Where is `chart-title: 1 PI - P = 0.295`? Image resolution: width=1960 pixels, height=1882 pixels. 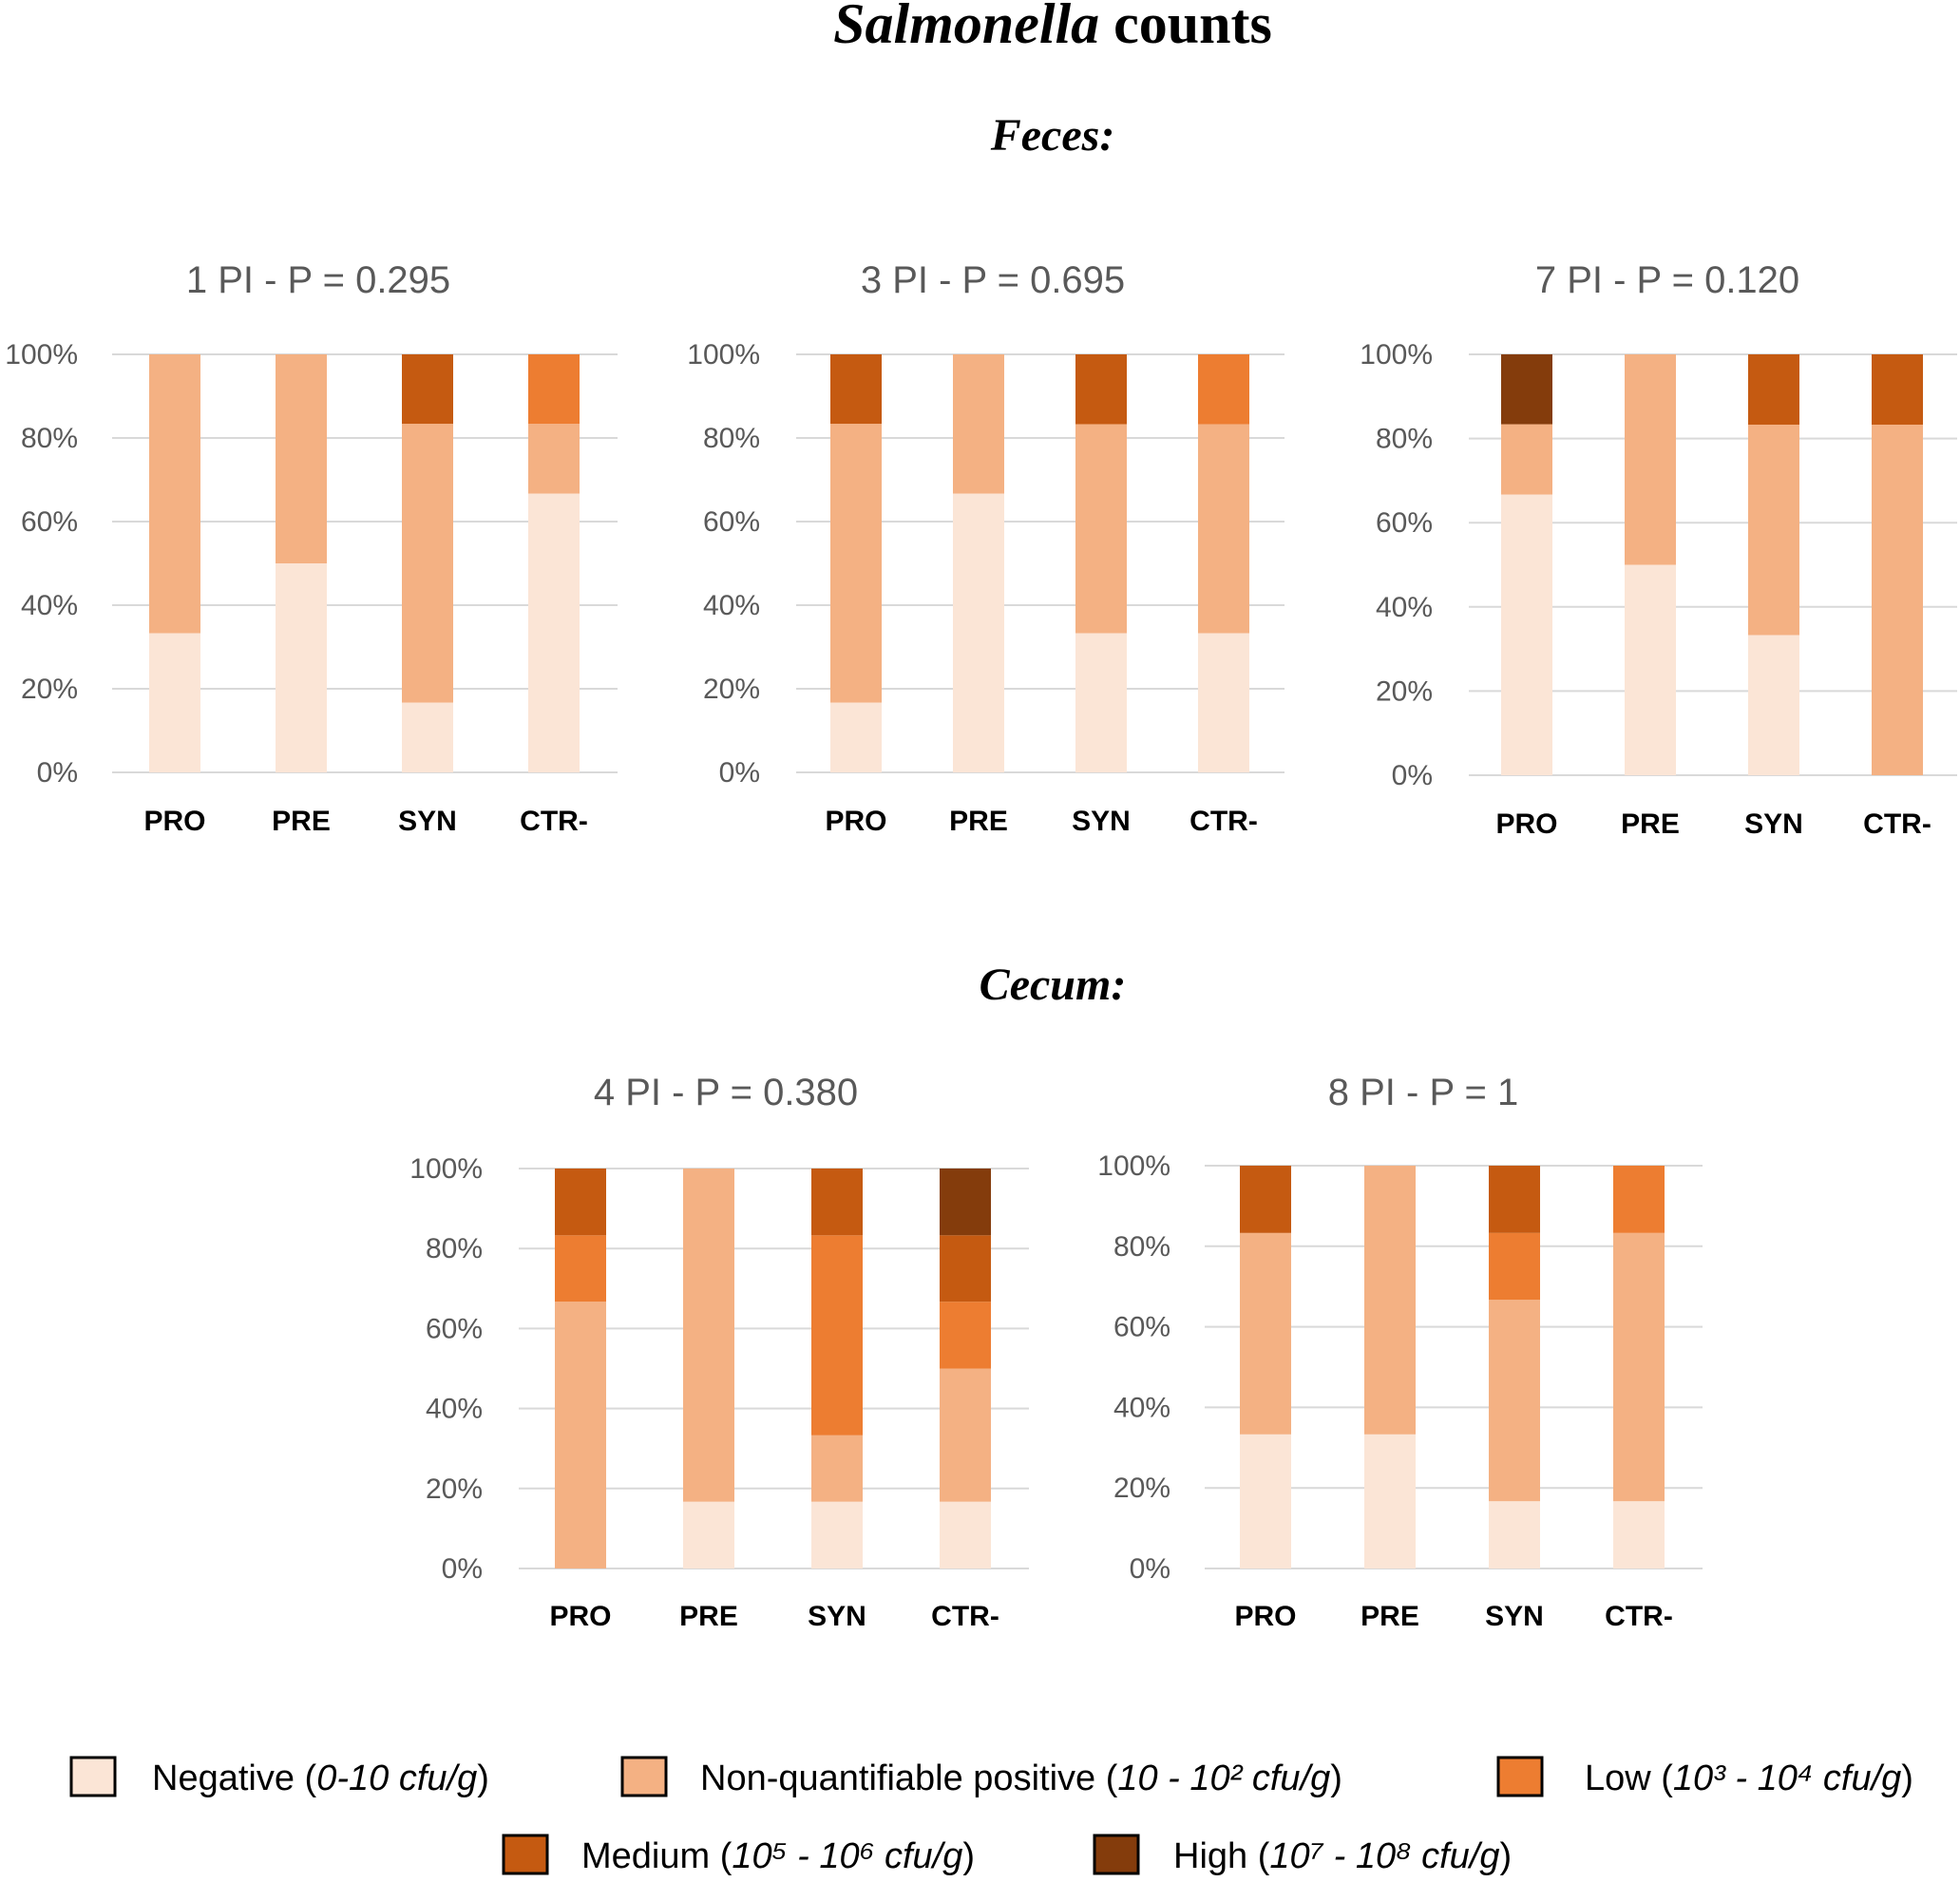
chart-title: 1 PI - P = 0.295 is located at coordinates (318, 280).